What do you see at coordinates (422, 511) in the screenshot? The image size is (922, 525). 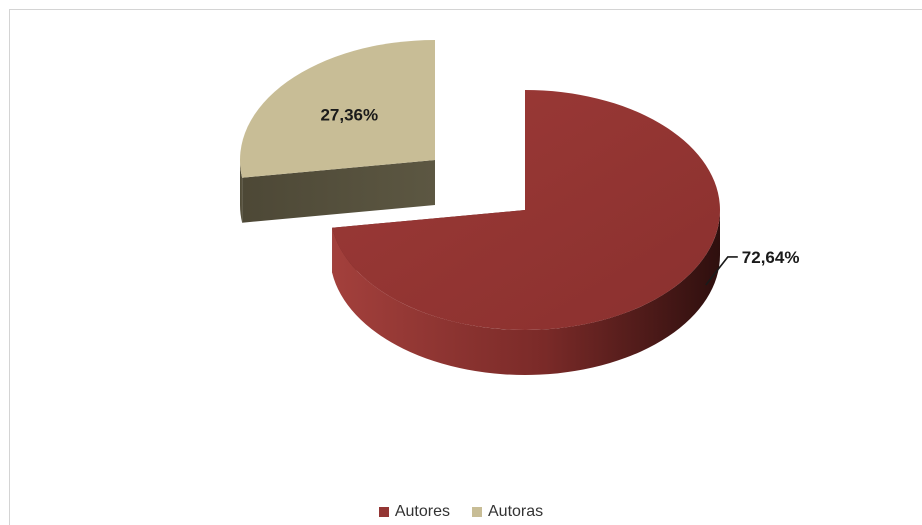 I see `legend-label-autores: Autores` at bounding box center [422, 511].